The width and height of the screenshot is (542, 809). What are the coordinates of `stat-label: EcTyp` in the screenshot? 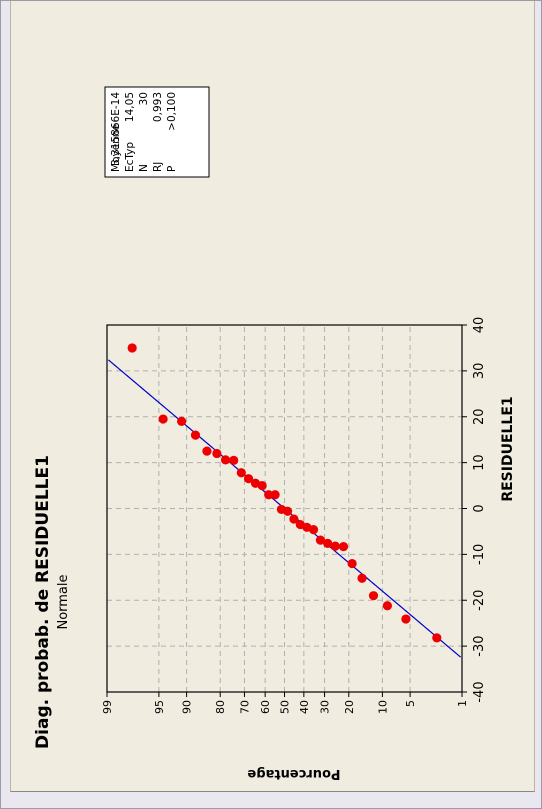 It's located at (130, 157).